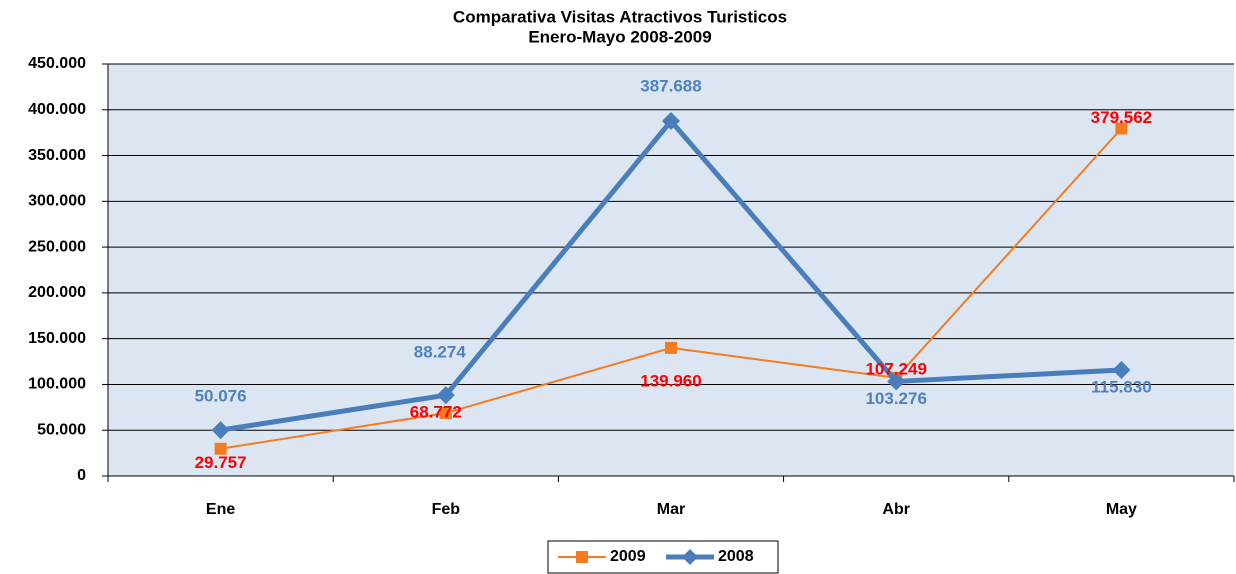 The width and height of the screenshot is (1236, 574). What do you see at coordinates (220, 509) in the screenshot?
I see `x-tick-label: Ene` at bounding box center [220, 509].